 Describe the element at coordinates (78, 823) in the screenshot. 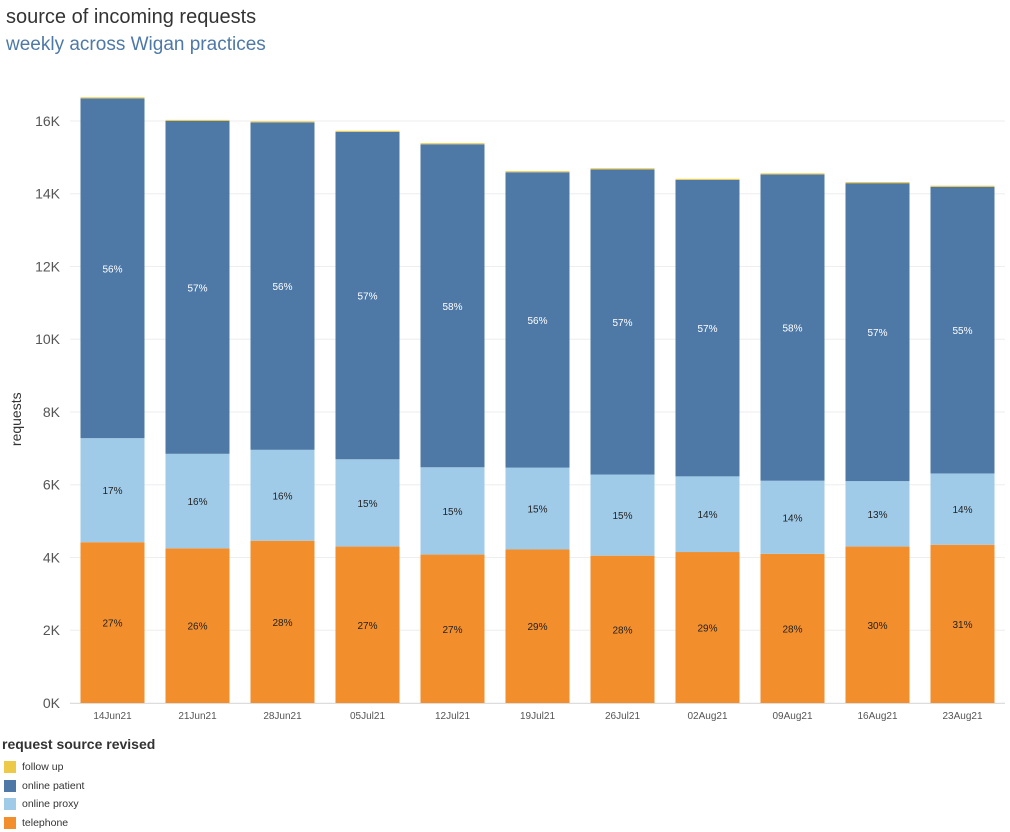

I see `legend-item-telephone: telephone` at that location.